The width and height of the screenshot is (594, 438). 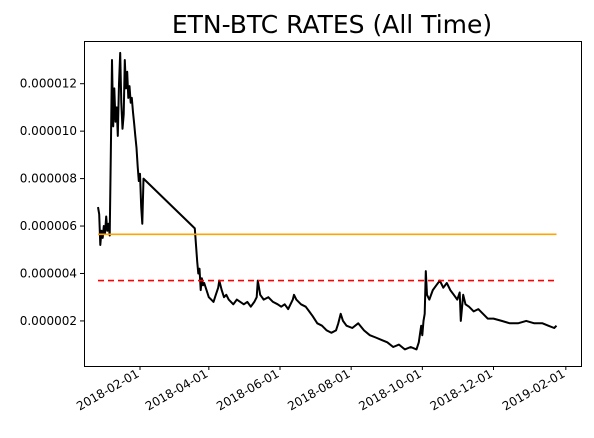 What do you see at coordinates (48, 84) in the screenshot?
I see `y-tick-label: 0.000012` at bounding box center [48, 84].